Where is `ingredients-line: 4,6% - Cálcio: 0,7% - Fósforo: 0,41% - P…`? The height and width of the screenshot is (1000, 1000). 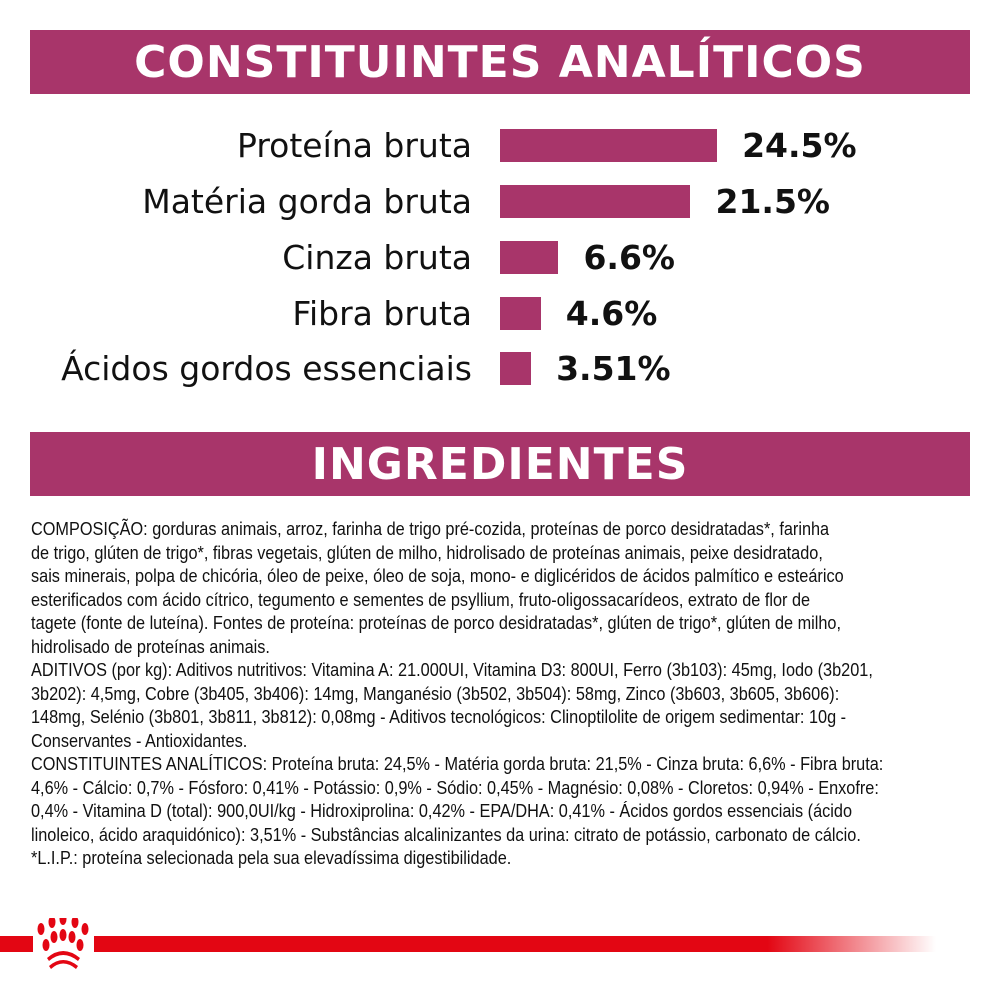
ingredients-line: 4,6% - Cálcio: 0,7% - Fósforo: 0,41% - P… is located at coordinates (455, 787).